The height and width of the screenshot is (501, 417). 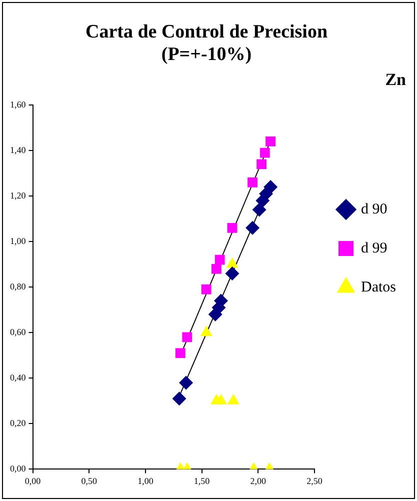 I want to click on y-tick-label: 0,80, so click(x=18, y=286).